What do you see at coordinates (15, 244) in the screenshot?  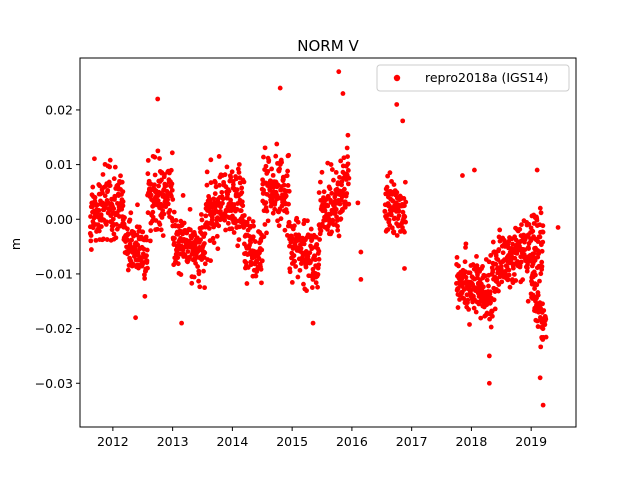 I see `y-axis-label: m` at bounding box center [15, 244].